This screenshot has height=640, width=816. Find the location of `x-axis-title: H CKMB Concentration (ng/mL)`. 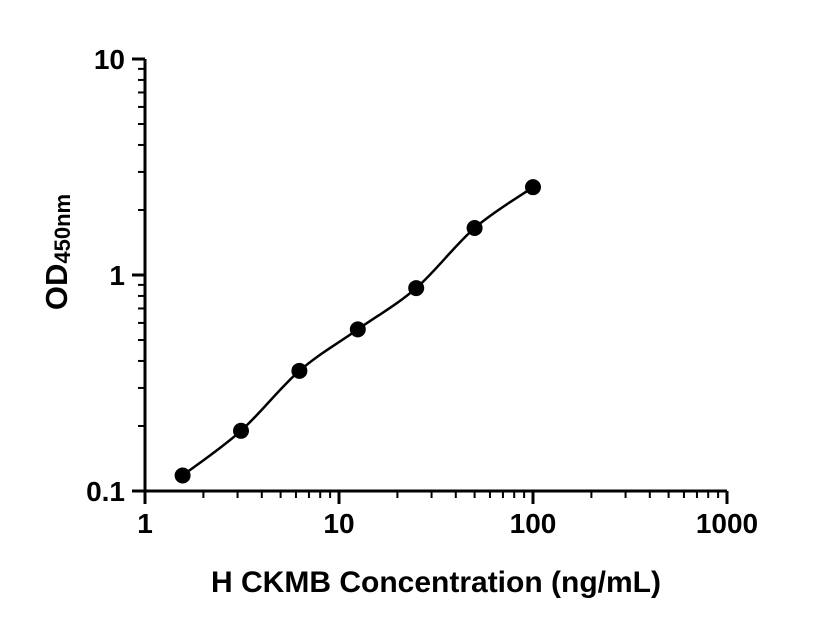

x-axis-title: H CKMB Concentration (ng/mL) is located at coordinates (436, 582).